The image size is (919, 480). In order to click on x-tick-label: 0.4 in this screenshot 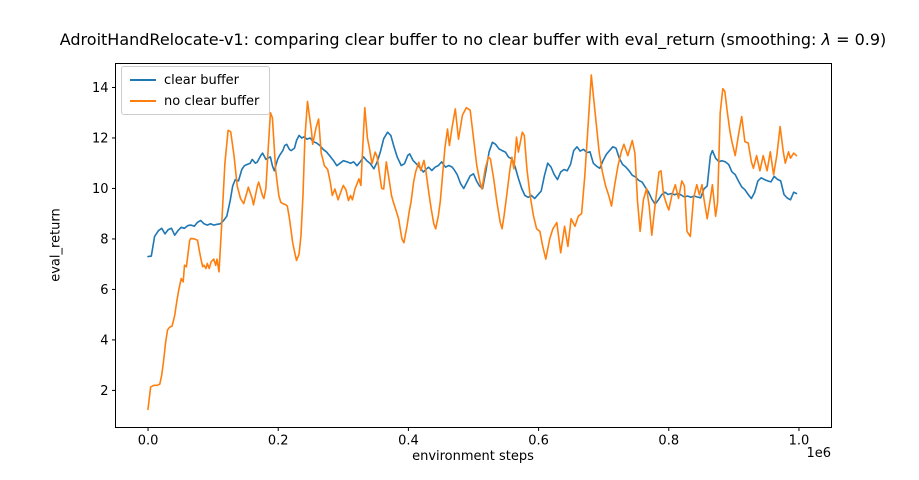, I will do `click(408, 441)`.